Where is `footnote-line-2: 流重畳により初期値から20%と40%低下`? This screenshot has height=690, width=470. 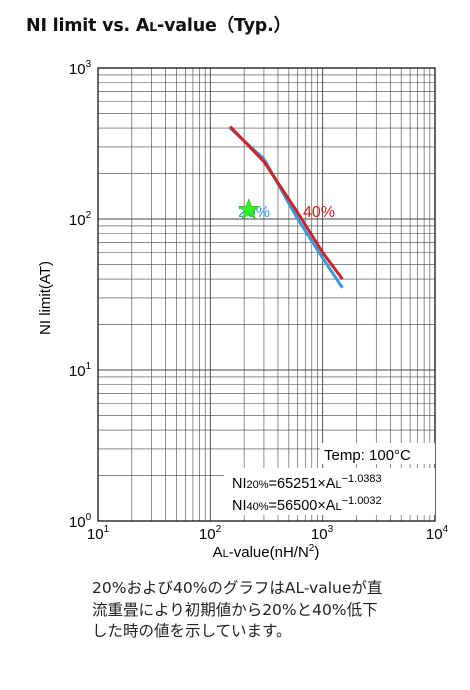
footnote-line-2: 流重畳により初期値から20%と40%低下 is located at coordinates (235, 609).